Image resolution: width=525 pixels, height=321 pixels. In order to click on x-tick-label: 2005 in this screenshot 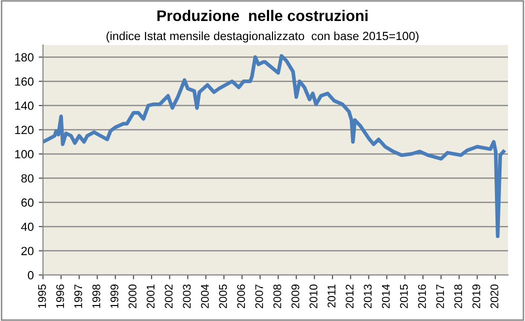, I will do `click(223, 296)`.